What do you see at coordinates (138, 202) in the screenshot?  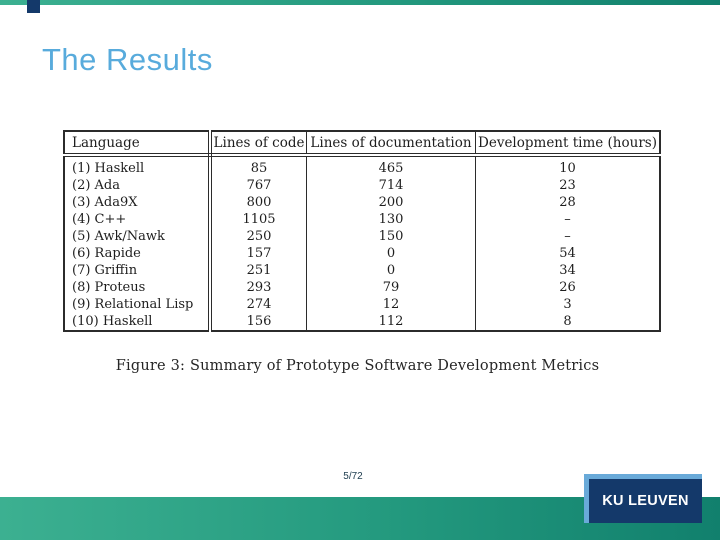 I see `language-cell: (3) Ada9X` at bounding box center [138, 202].